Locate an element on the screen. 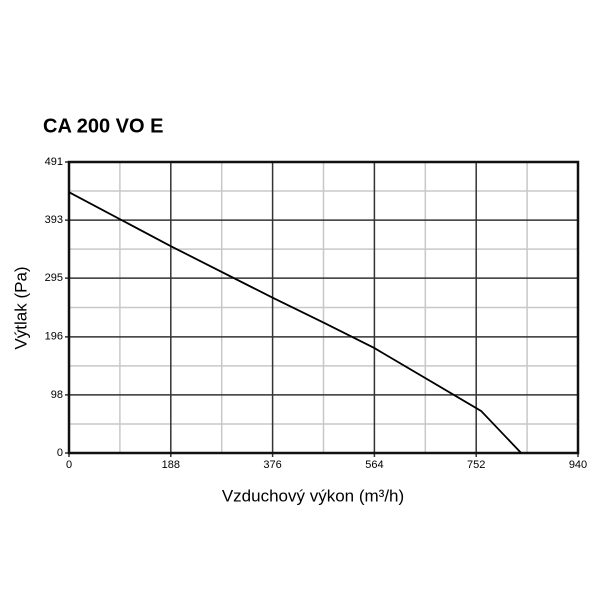  x-tick-label: 564 is located at coordinates (374, 465).